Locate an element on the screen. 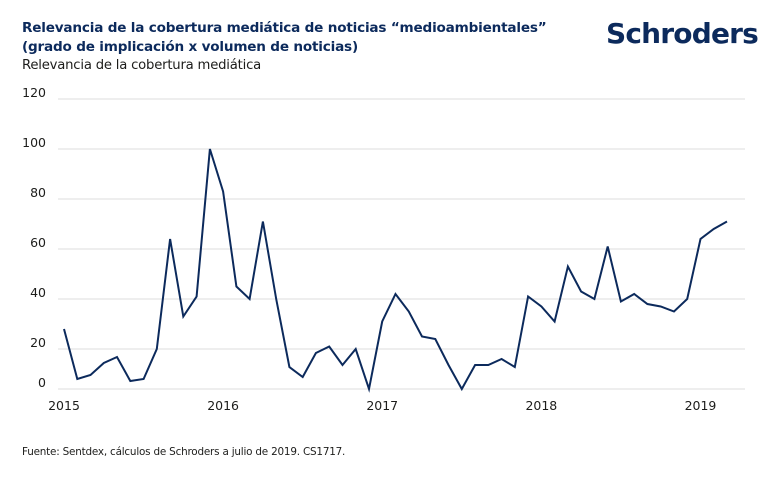 The width and height of the screenshot is (770, 488). x-tick-label: 2019 is located at coordinates (701, 405).